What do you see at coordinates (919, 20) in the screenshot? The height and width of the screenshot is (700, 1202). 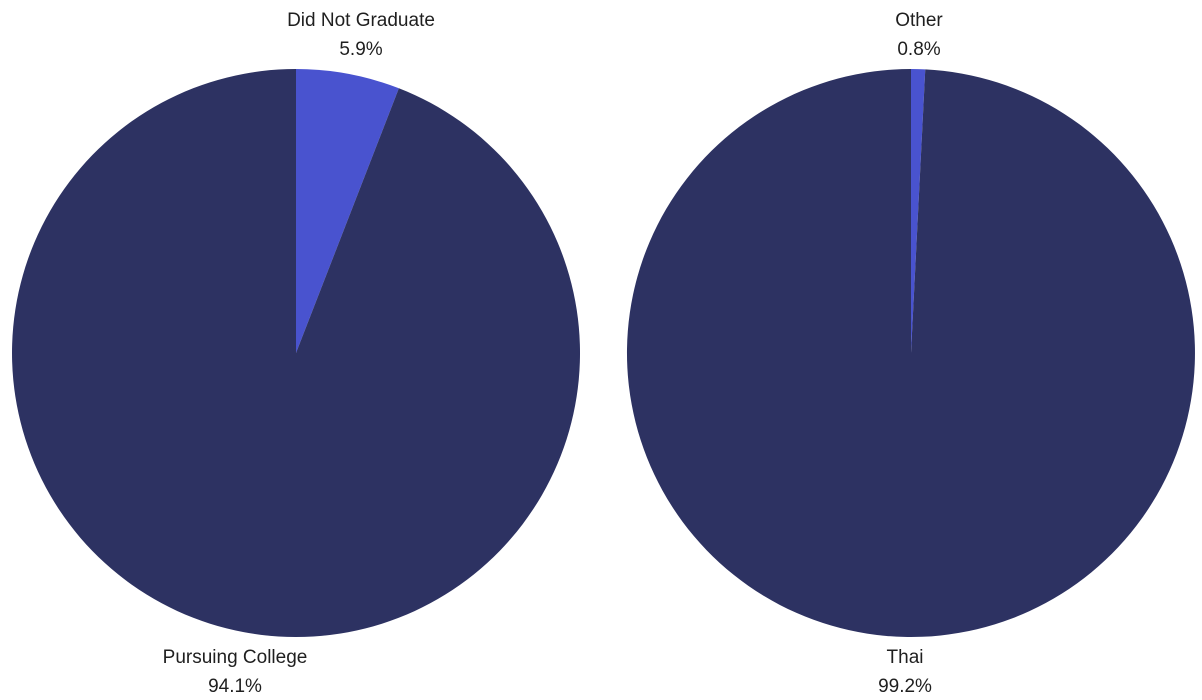 I see `slice-category-label-1-0: Other` at bounding box center [919, 20].